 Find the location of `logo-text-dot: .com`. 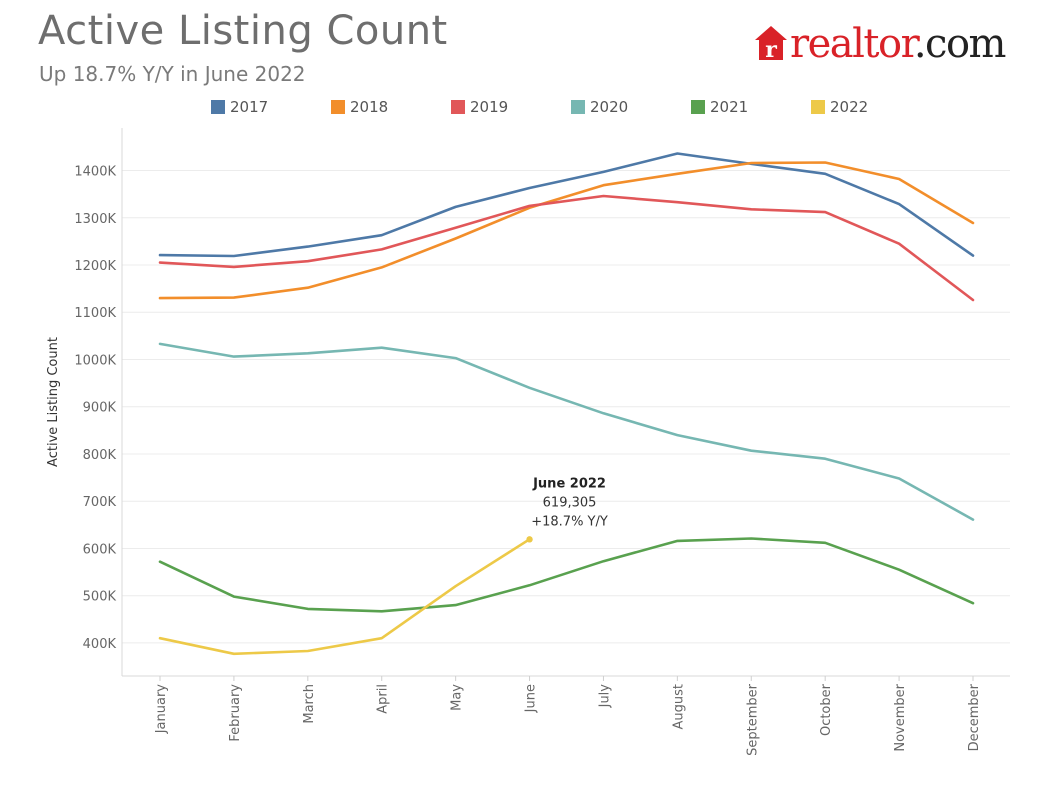

logo-text-dot: .com is located at coordinates (960, 44).